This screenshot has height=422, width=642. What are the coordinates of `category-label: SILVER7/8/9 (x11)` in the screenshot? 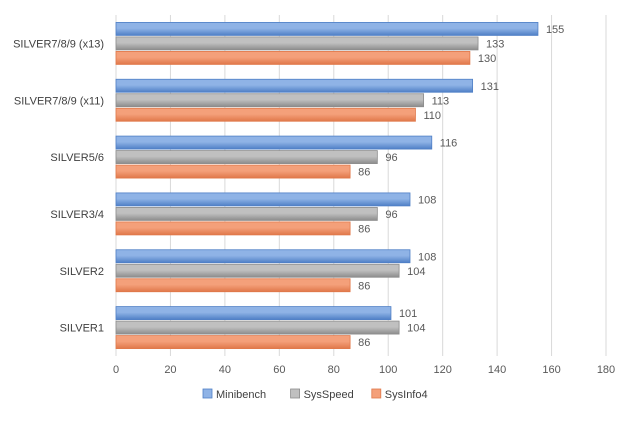 It's located at (59, 101).